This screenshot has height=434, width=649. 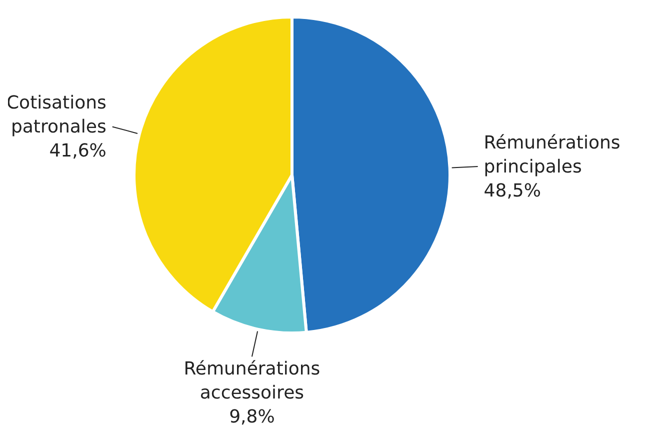 I want to click on data-label: 41,6%, so click(x=77, y=151).